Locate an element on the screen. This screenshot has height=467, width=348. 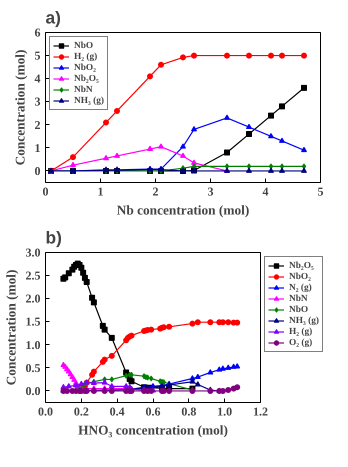
y-tick-label: 2.0 is located at coordinates (33, 299).